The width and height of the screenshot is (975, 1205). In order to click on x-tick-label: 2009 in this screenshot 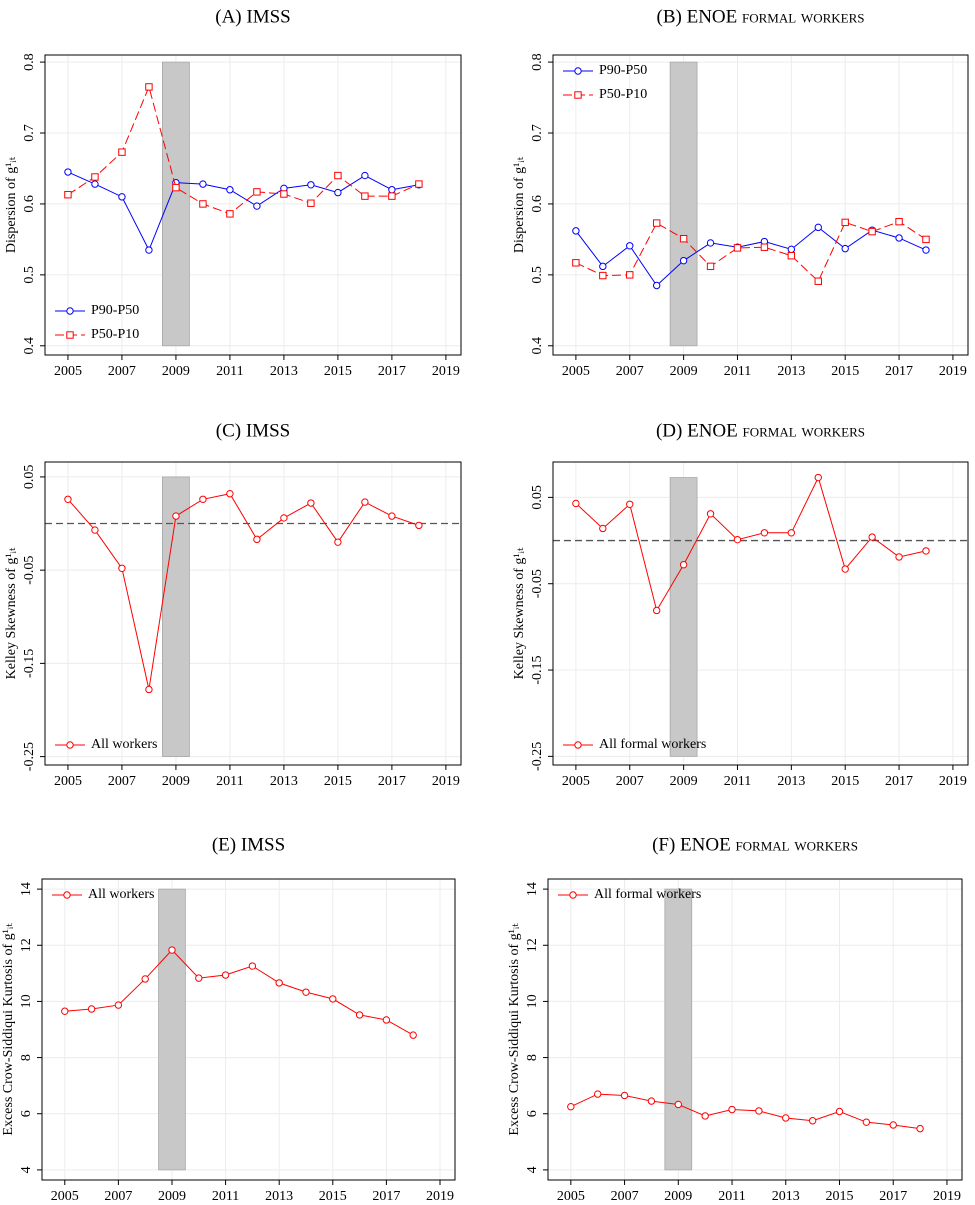, I will do `click(176, 371)`.